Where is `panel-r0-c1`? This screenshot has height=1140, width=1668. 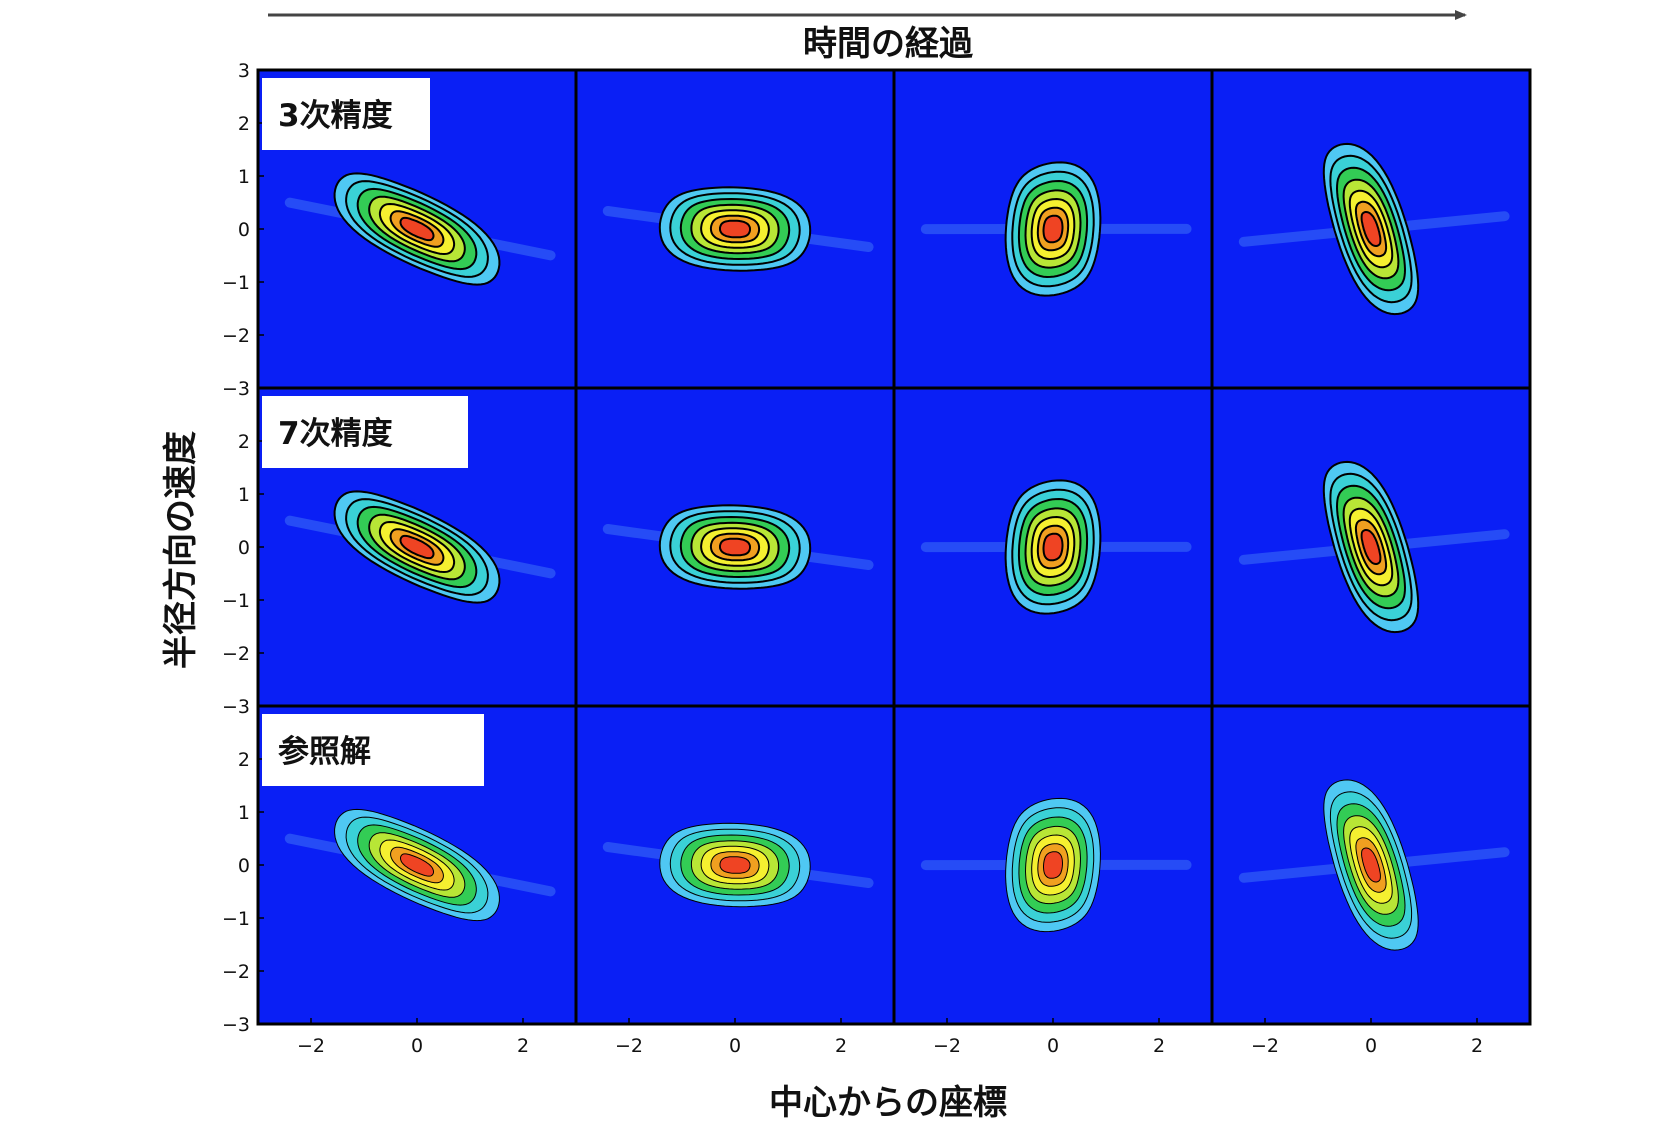 panel-r0-c1 is located at coordinates (735, 229).